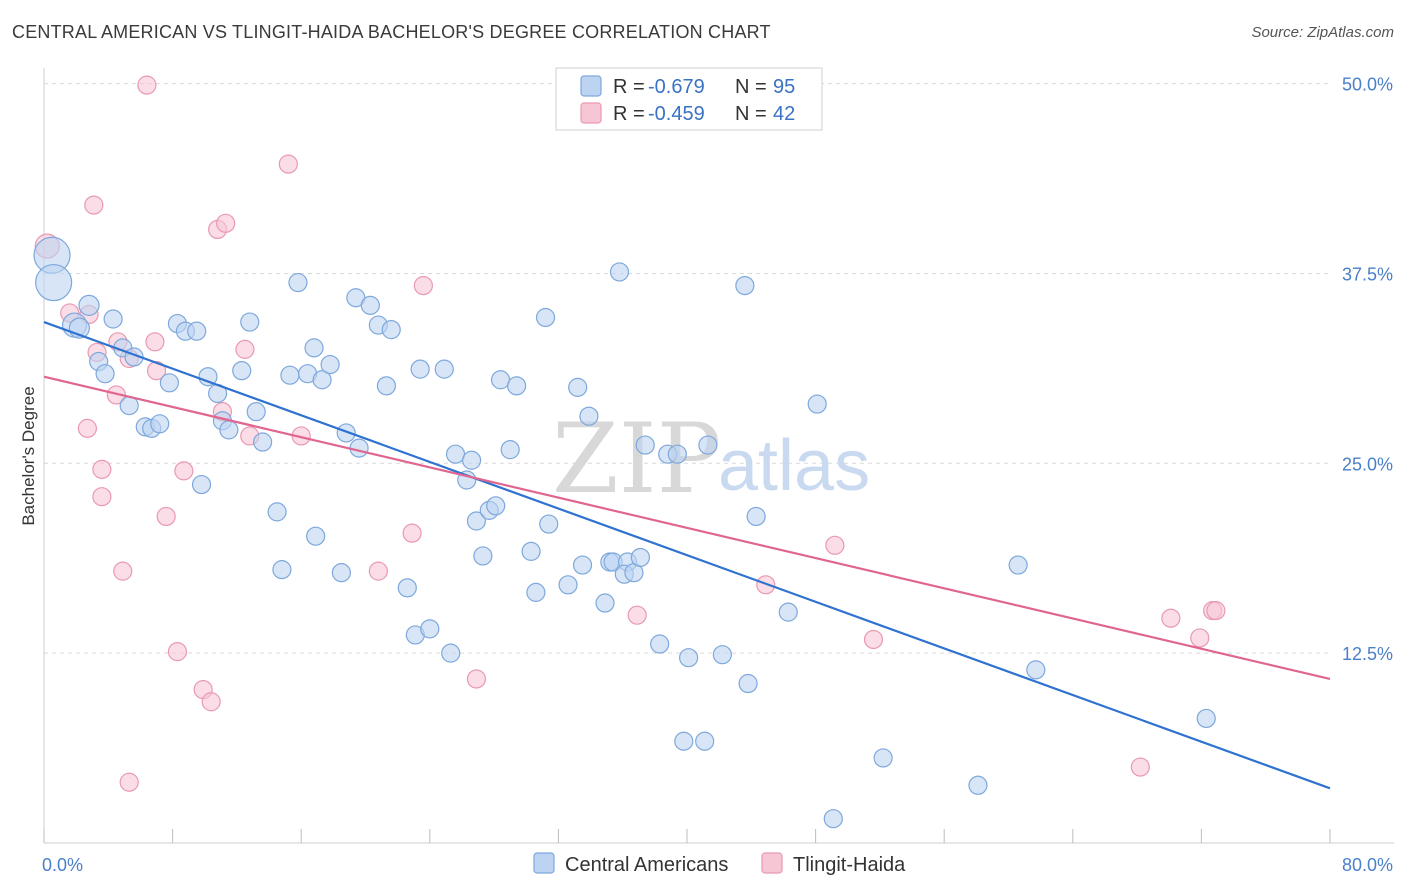 The width and height of the screenshot is (1406, 892). I want to click on x-tick-label-1: 0.0%, so click(62, 865).